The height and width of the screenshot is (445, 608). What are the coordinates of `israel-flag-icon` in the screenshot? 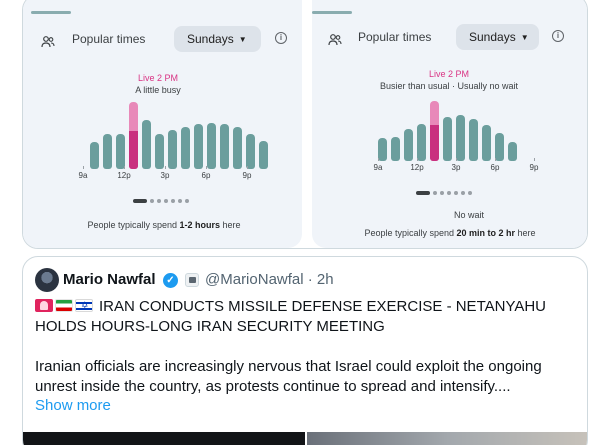 It's located at (84, 305).